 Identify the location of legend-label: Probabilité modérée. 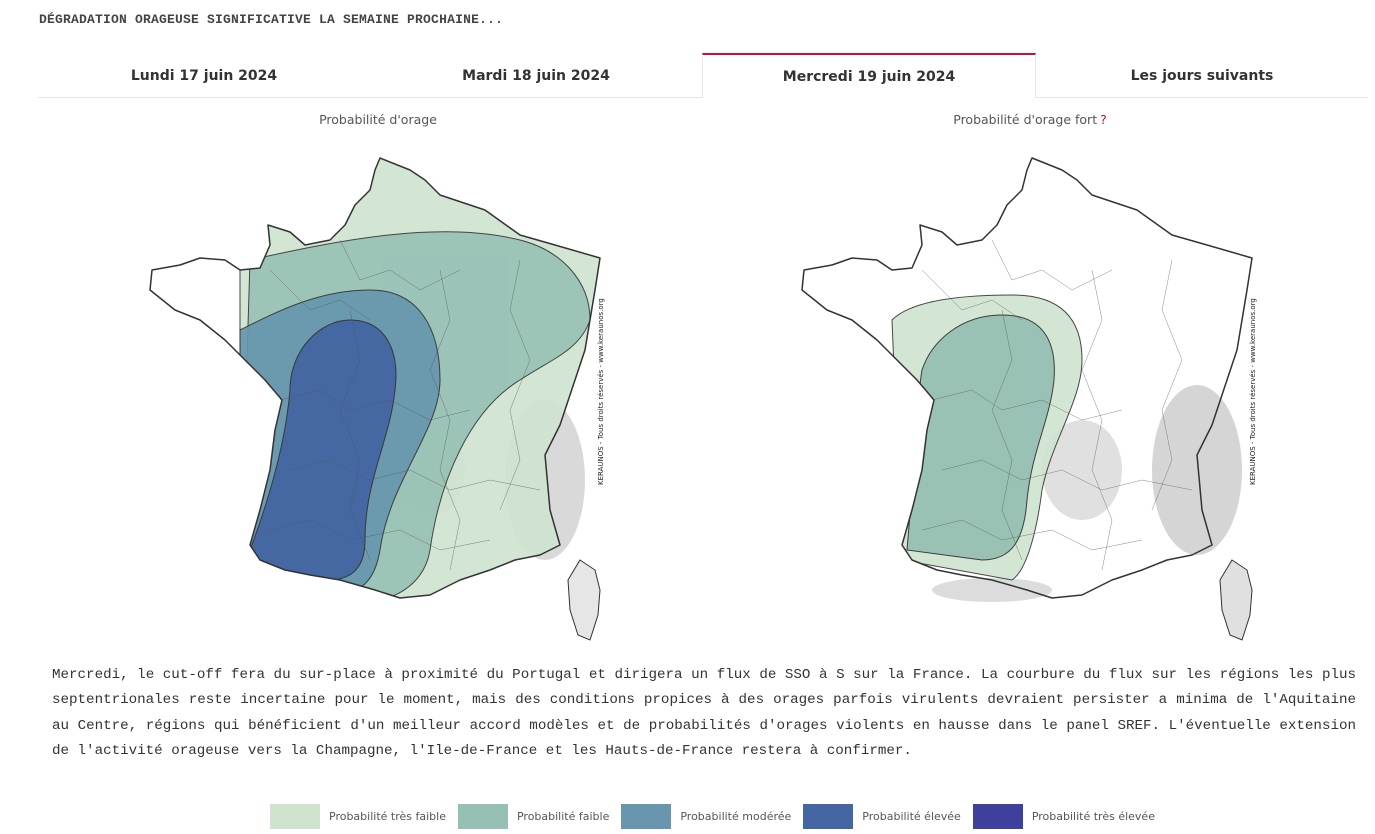
(736, 816).